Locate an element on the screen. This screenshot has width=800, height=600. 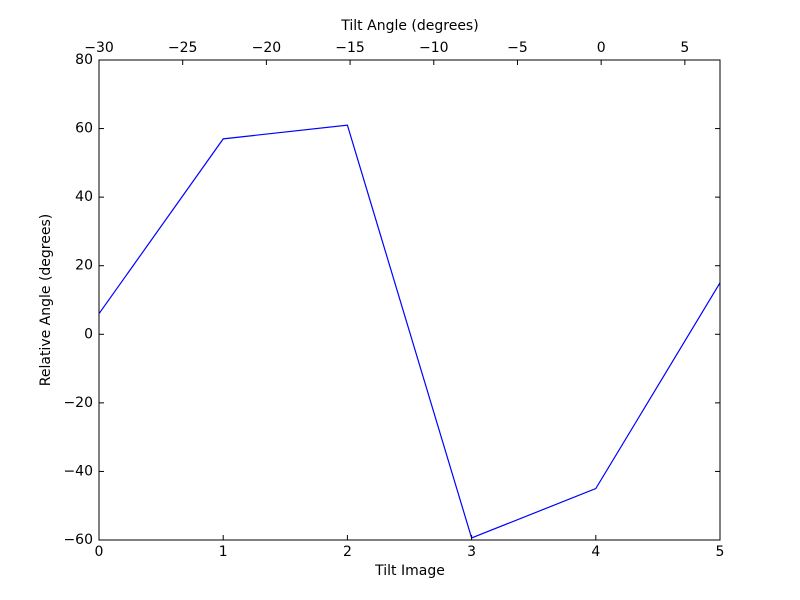
y-tick-label: 20 is located at coordinates (84, 266).